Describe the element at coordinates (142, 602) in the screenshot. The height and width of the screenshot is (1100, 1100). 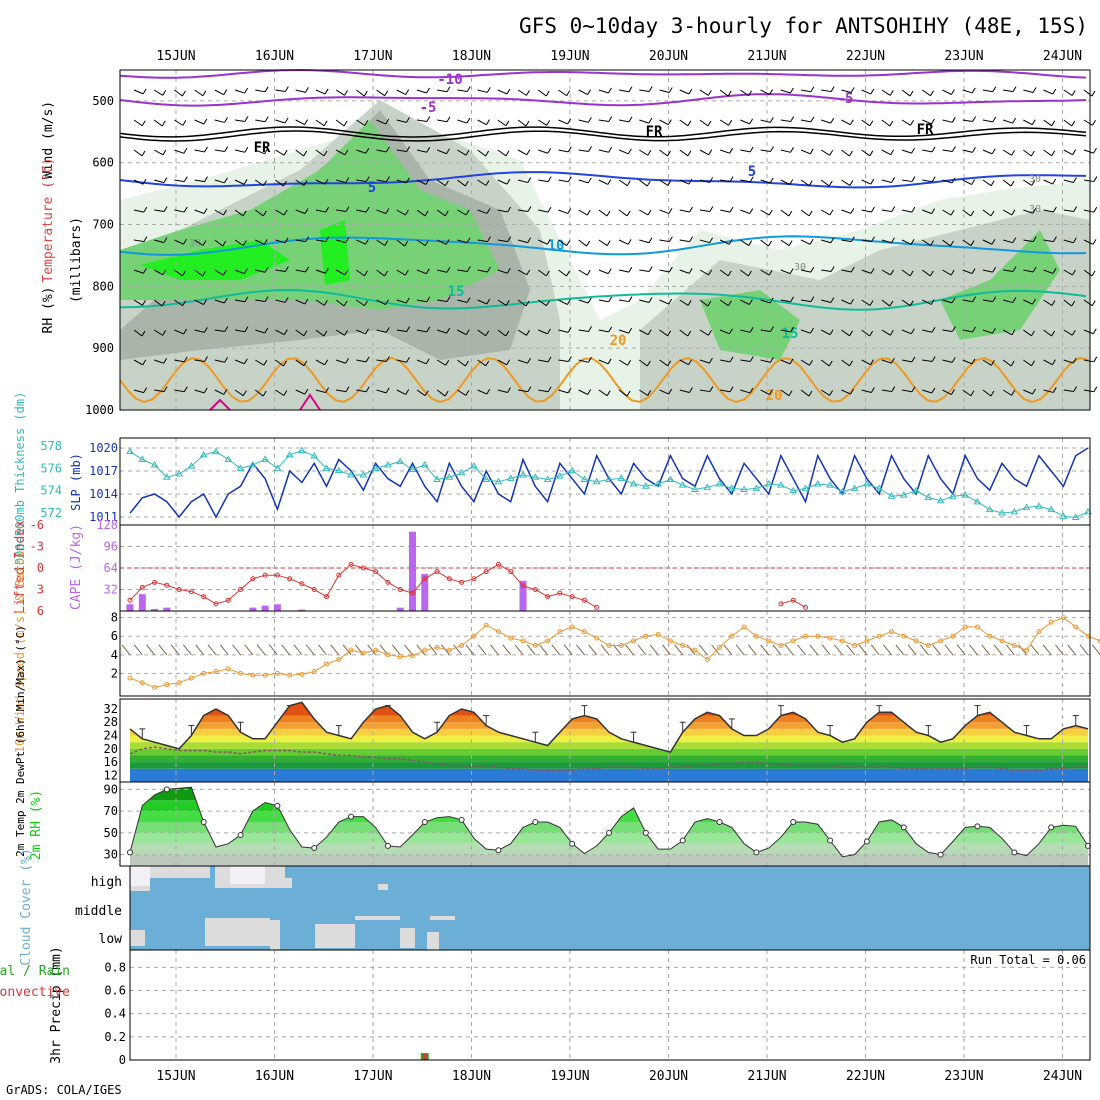
I see `cape-bar` at that location.